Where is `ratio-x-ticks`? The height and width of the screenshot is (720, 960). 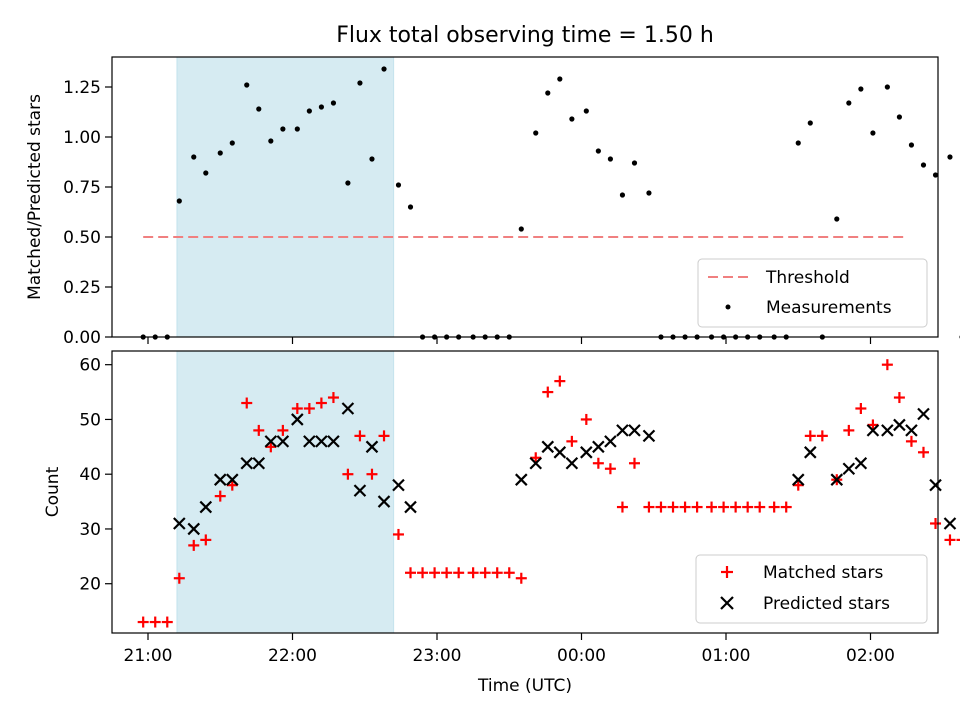 ratio-x-ticks is located at coordinates (509, 340).